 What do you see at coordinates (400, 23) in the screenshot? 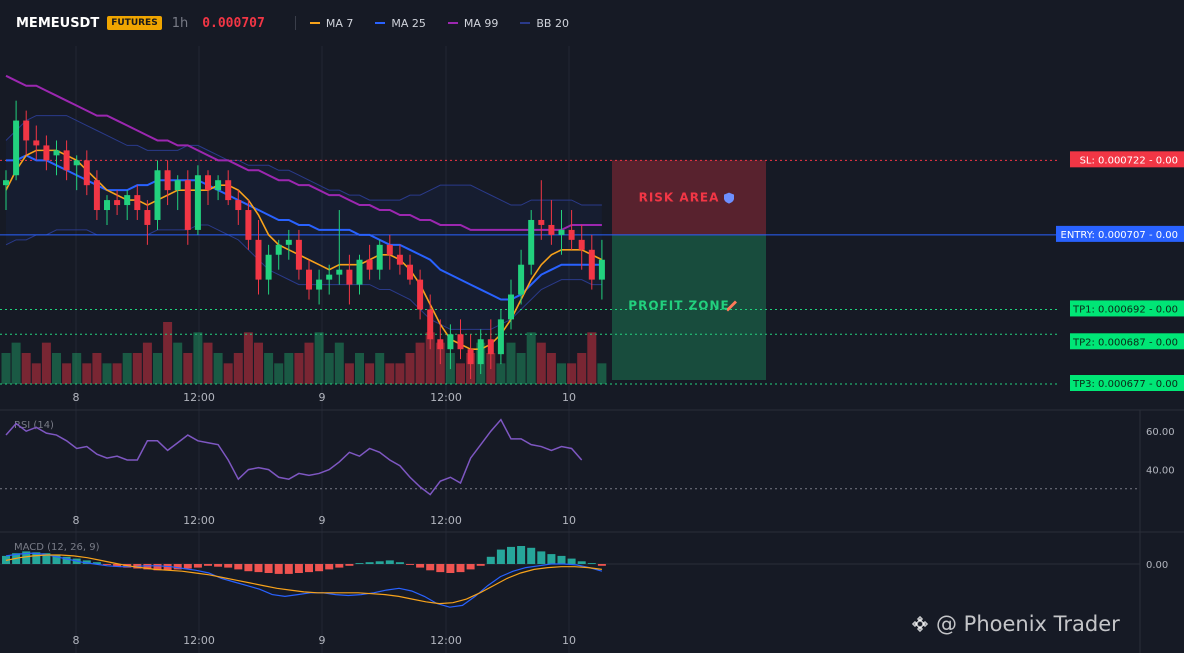
I see `legend-ma25: MA 25` at bounding box center [400, 23].